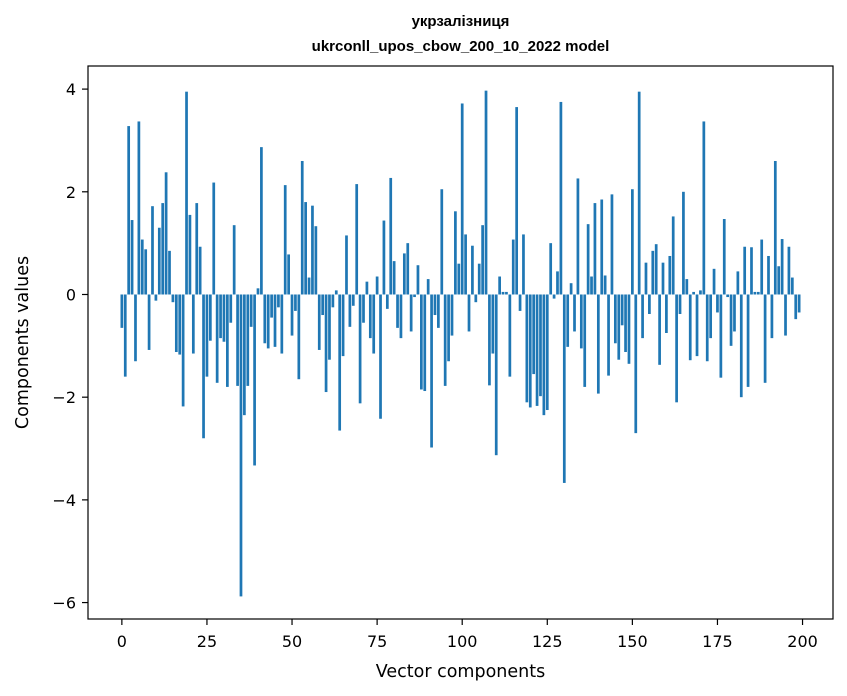  Describe the element at coordinates (64, 500) in the screenshot. I see `y-tick-label: −4` at that location.